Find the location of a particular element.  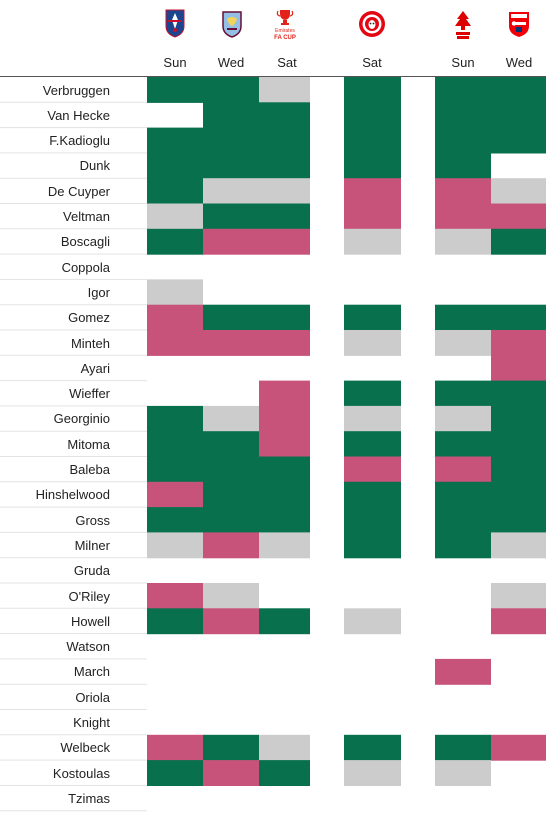

cell-gomez-m7 is located at coordinates (463, 317).